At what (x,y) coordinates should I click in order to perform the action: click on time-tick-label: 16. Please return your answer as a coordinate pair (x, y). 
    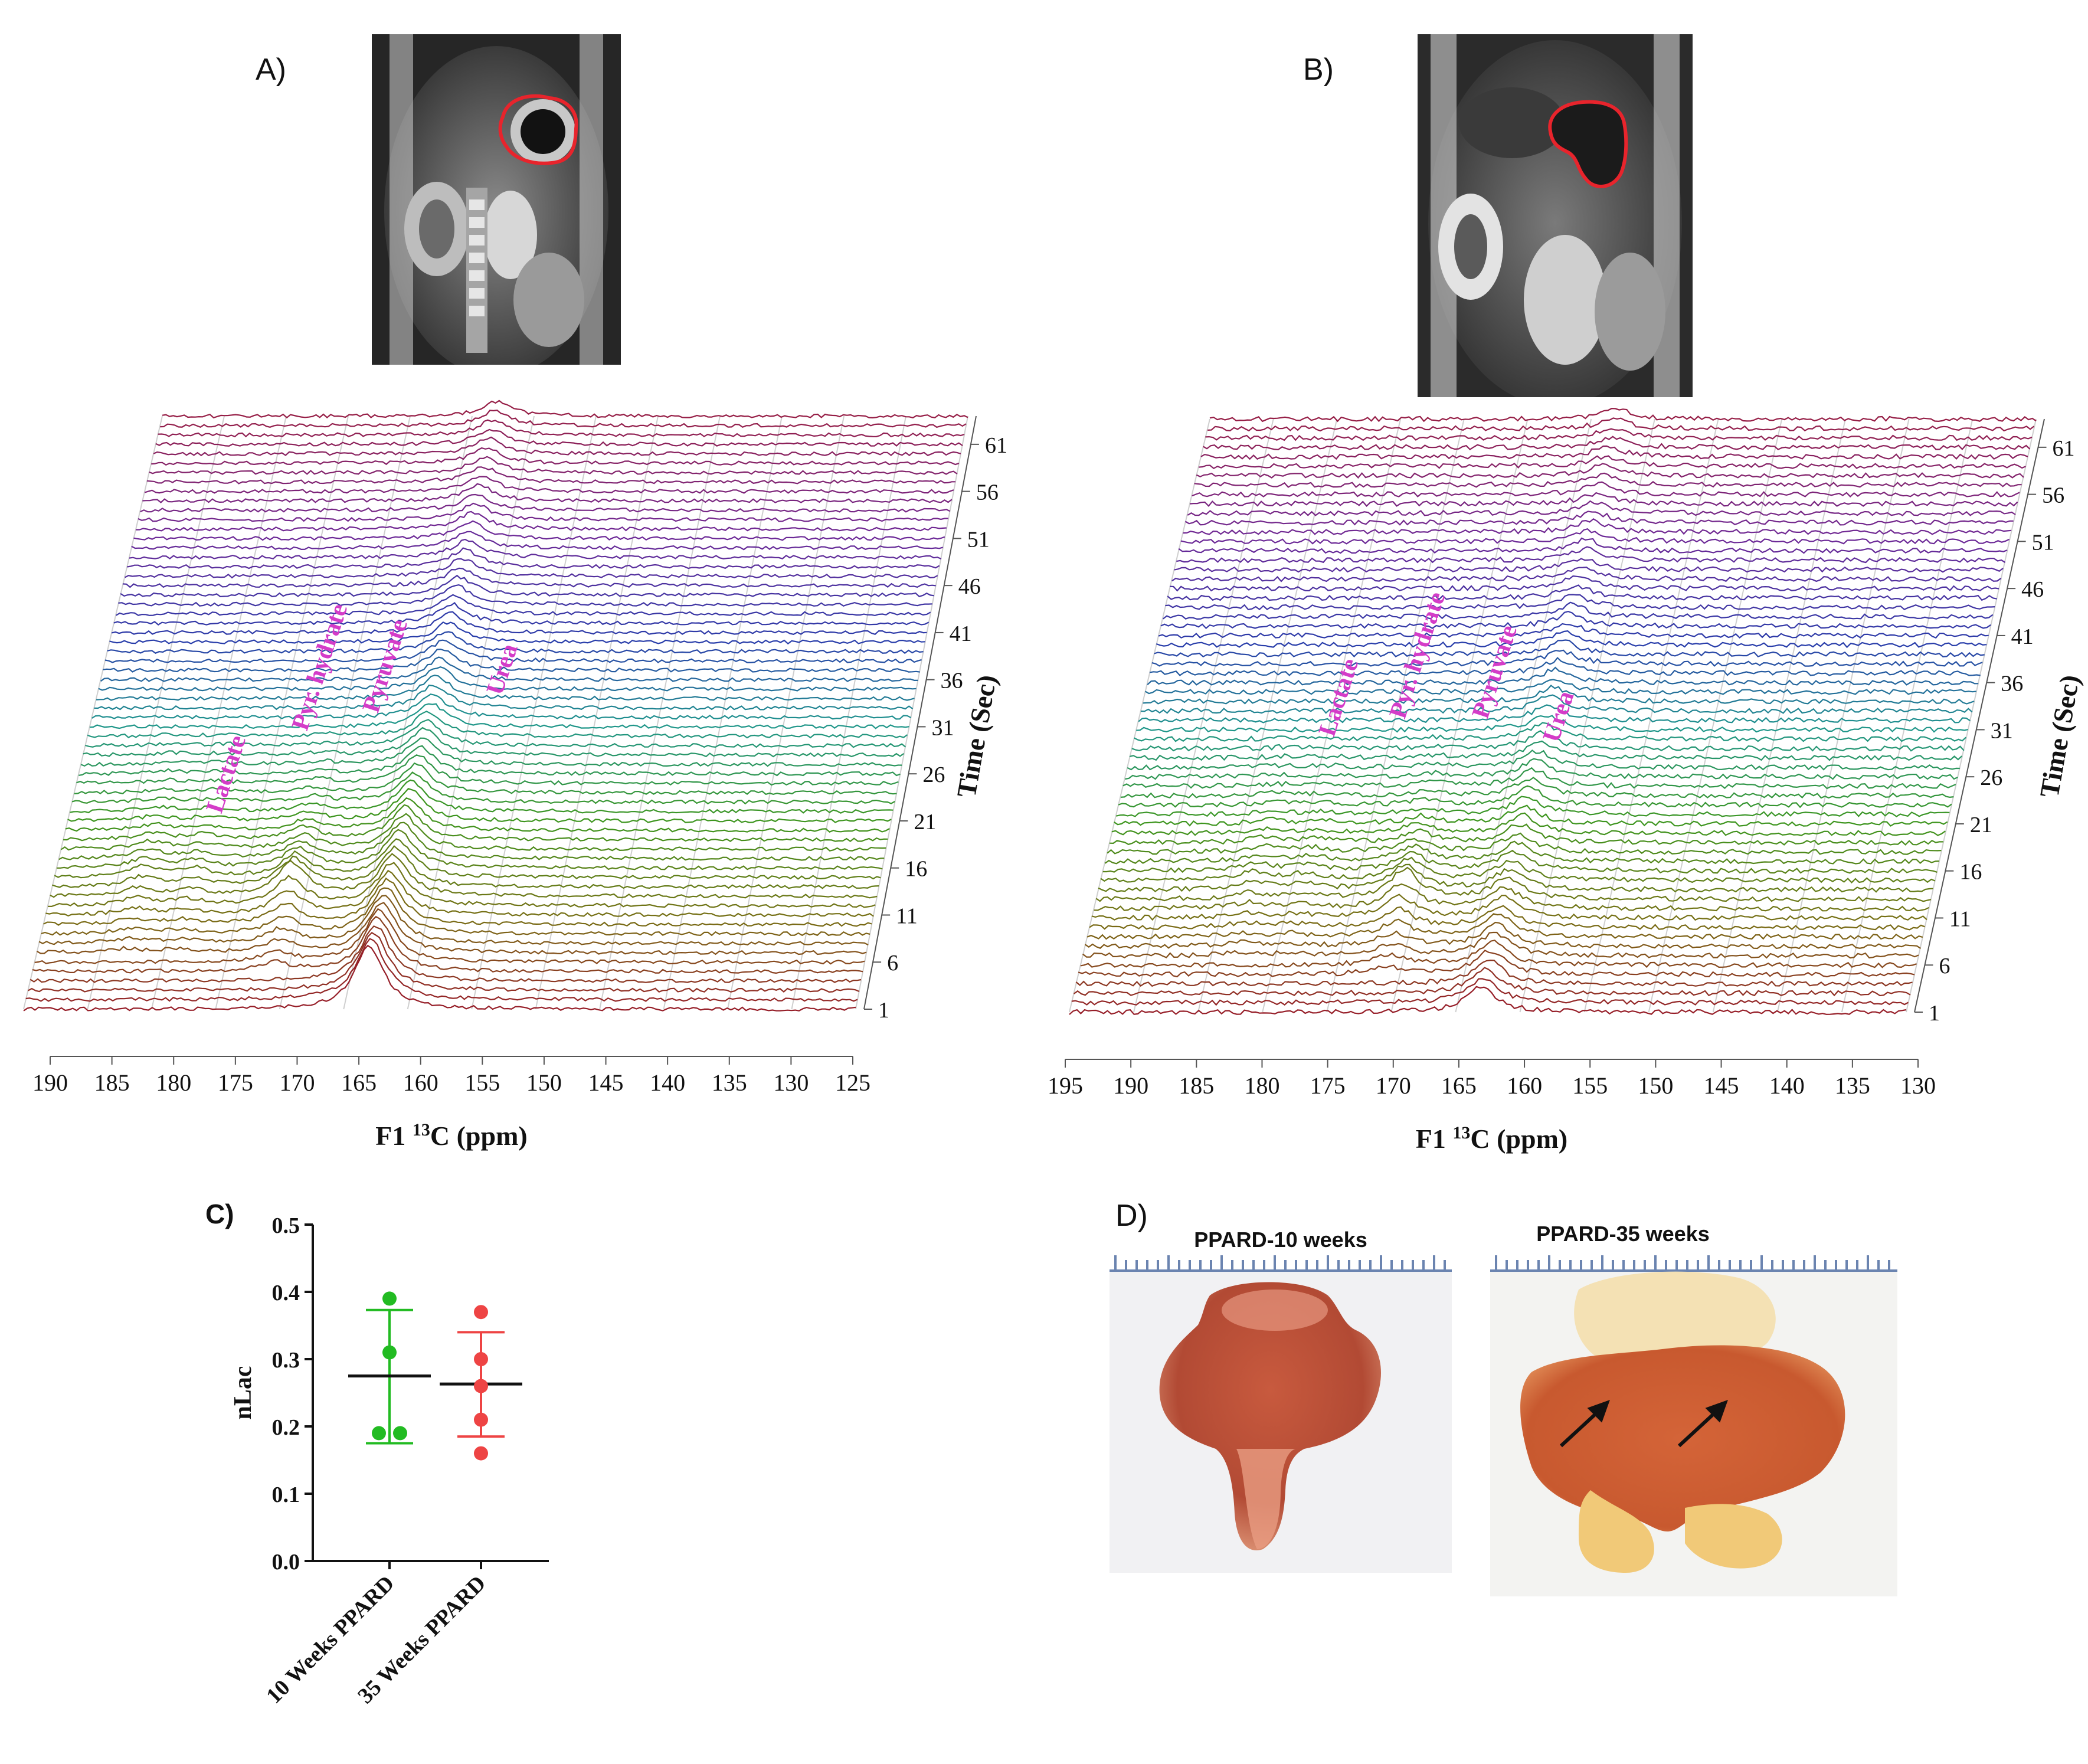
    Looking at the image, I should click on (1970, 872).